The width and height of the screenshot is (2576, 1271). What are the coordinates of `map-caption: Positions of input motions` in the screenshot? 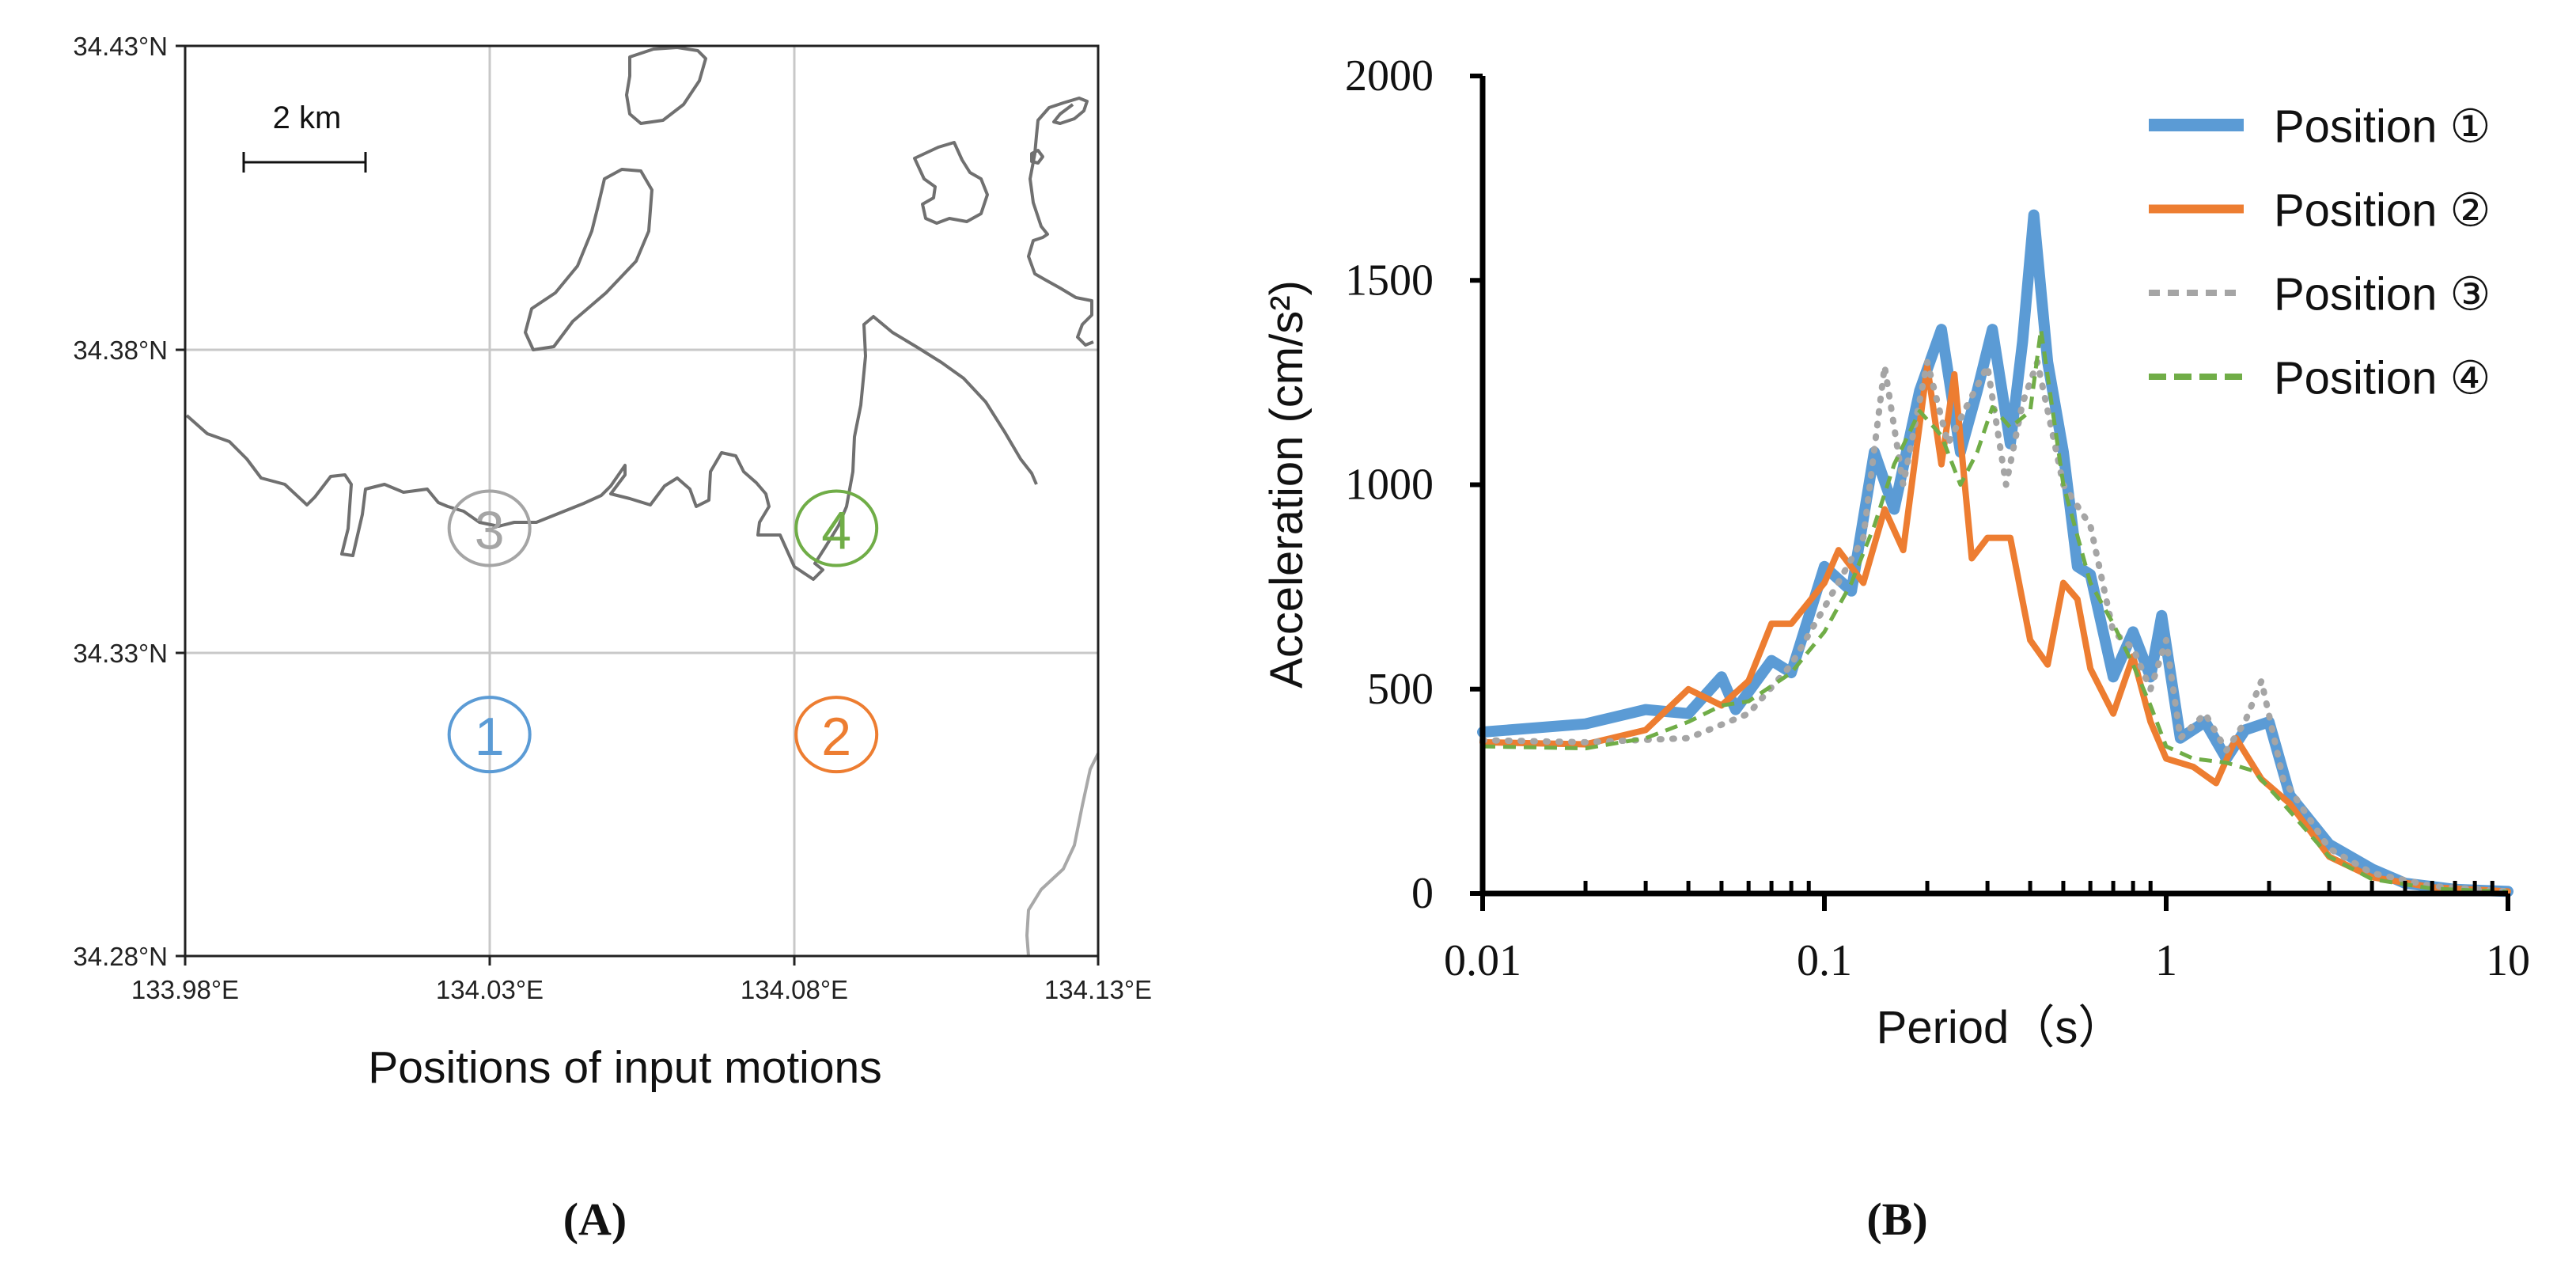 It's located at (625, 1068).